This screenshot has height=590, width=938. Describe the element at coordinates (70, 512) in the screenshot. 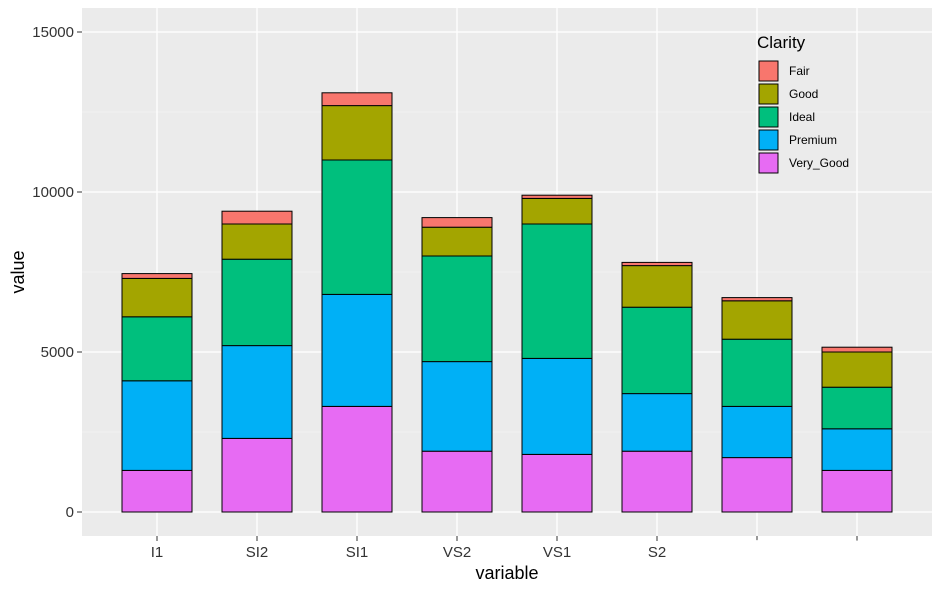

I see `y-tick-label: 0` at that location.